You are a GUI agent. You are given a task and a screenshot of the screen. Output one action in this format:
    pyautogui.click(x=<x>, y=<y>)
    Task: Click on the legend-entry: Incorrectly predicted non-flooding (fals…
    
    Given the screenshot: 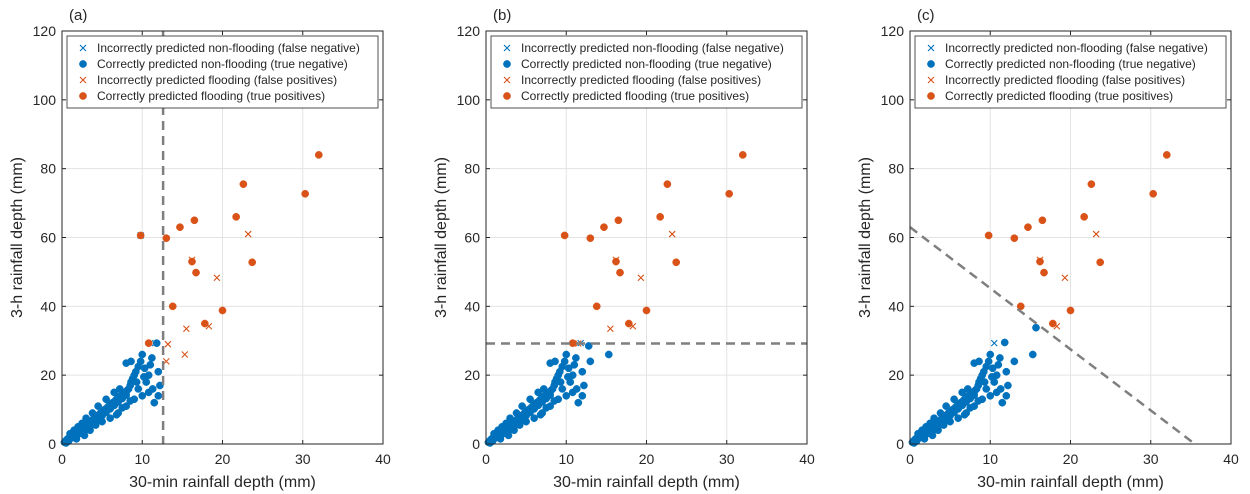 What is the action you would take?
    pyautogui.click(x=643, y=48)
    